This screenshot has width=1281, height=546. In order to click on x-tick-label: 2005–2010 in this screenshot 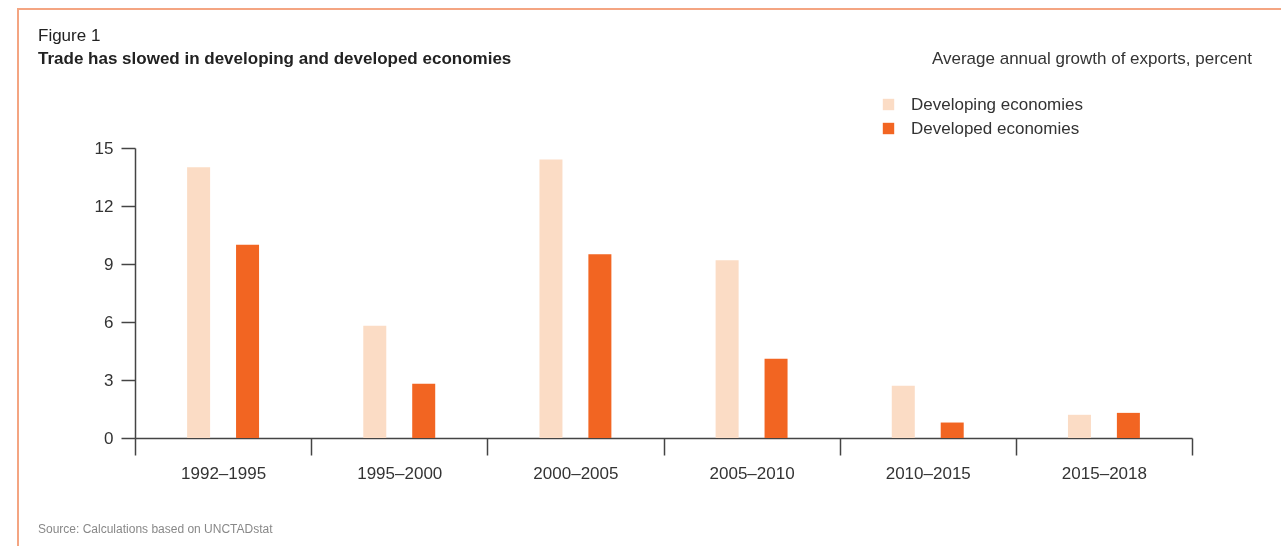, I will do `click(752, 473)`.